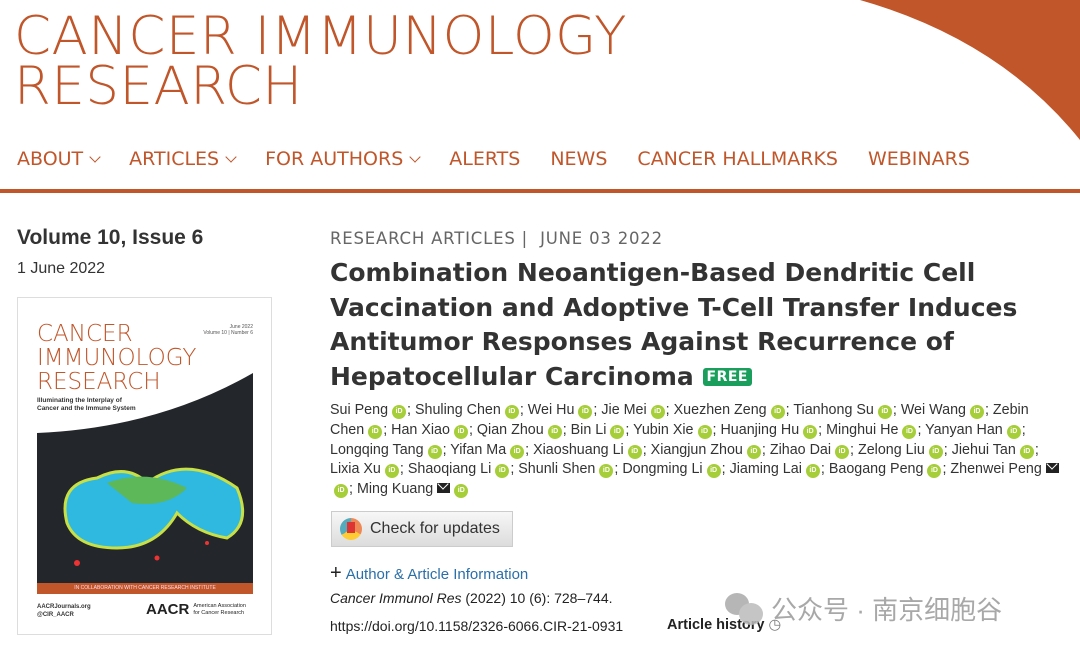 This screenshot has width=1080, height=653. What do you see at coordinates (737, 159) in the screenshot?
I see `nav-item-cancer-hallmarks: CANCER HALLMARKS` at bounding box center [737, 159].